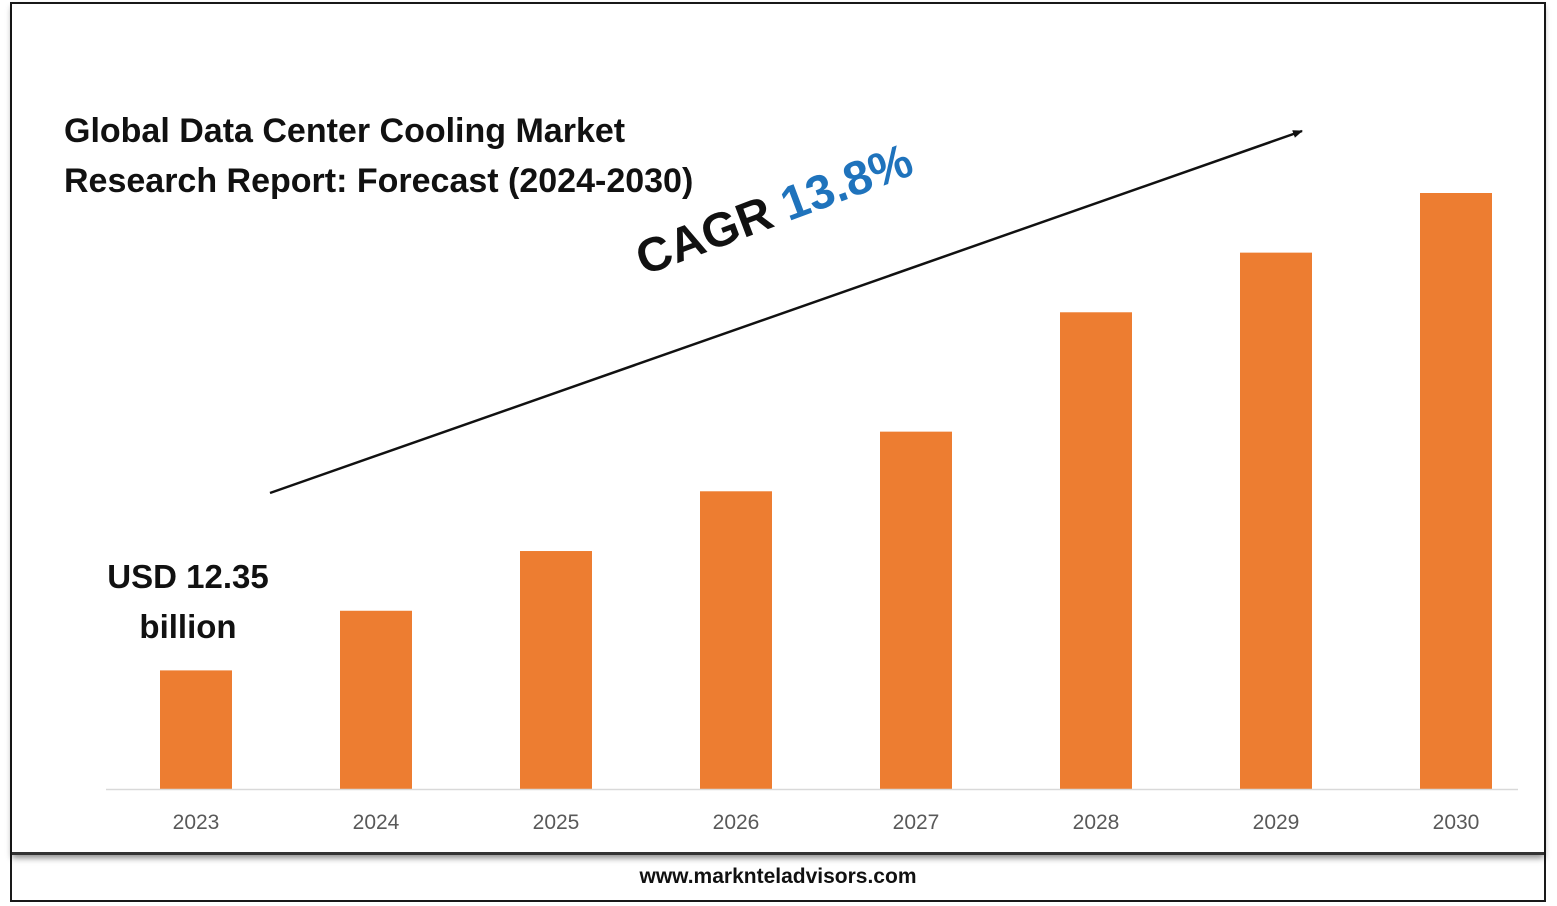 The width and height of the screenshot is (1557, 906). What do you see at coordinates (1456, 822) in the screenshot?
I see `x-tick-label-2030: 2030` at bounding box center [1456, 822].